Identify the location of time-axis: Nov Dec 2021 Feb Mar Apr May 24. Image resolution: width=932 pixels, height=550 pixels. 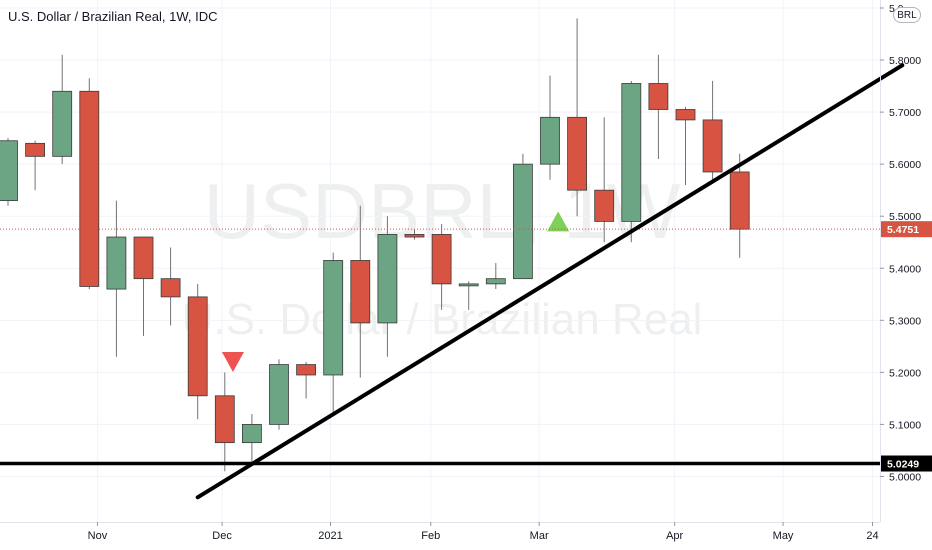
(440, 532).